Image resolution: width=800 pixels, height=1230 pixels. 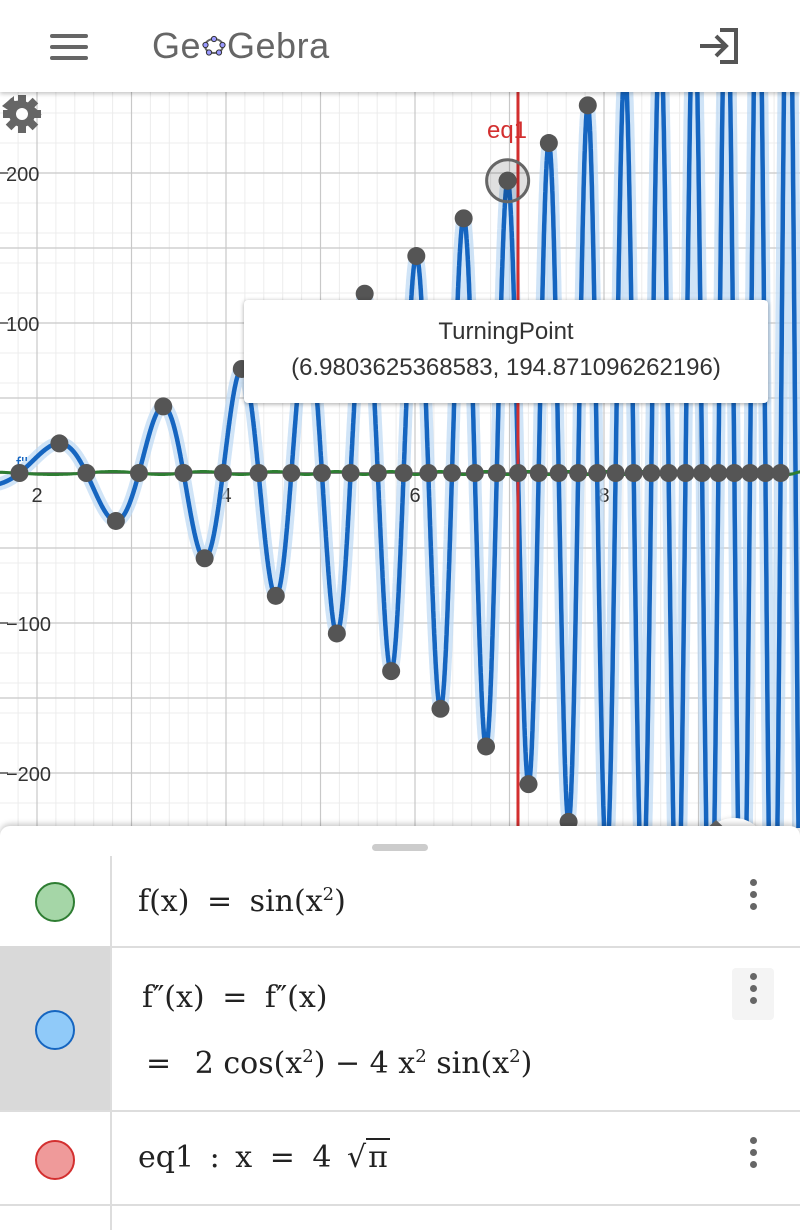 What do you see at coordinates (507, 130) in the screenshot?
I see `eq1-label: eq1` at bounding box center [507, 130].